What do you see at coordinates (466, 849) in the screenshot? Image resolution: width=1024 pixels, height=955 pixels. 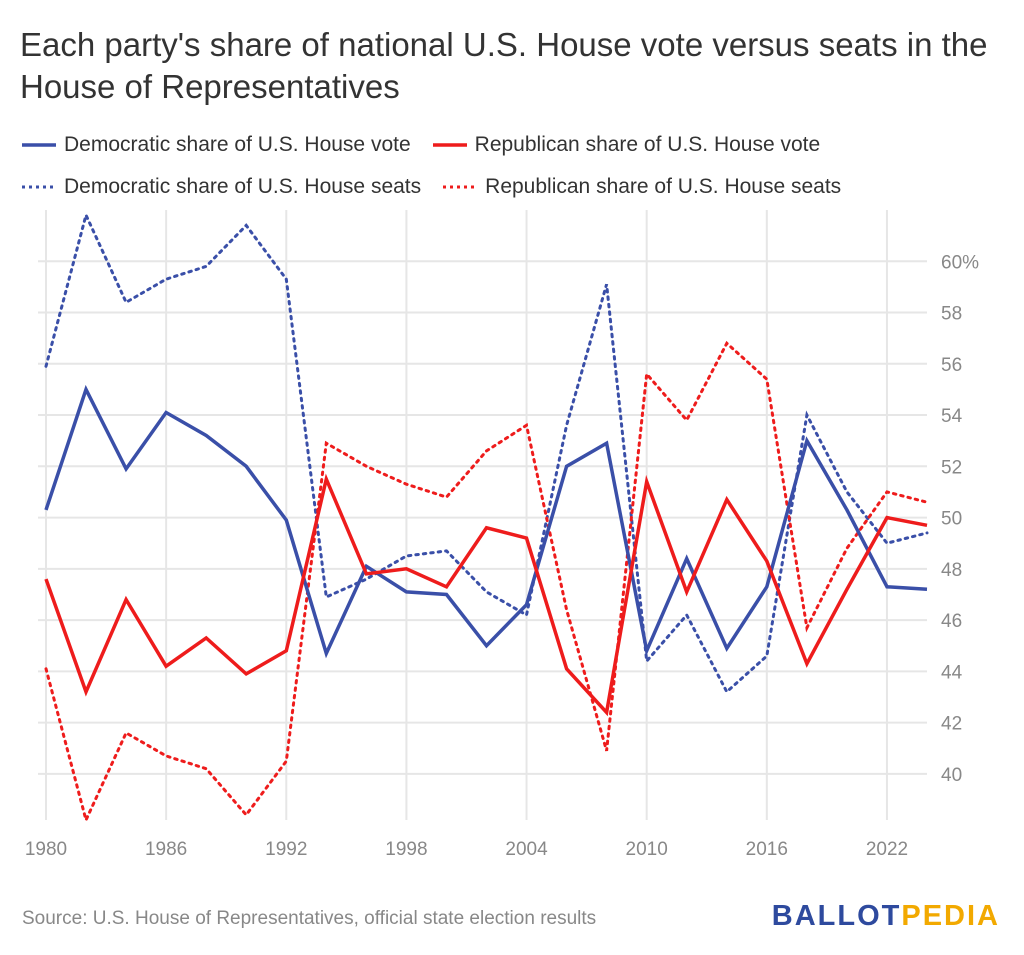 I see `x-tick-labels: 1980 1986 1992 1998 2004 2010 2016 2022` at bounding box center [466, 849].